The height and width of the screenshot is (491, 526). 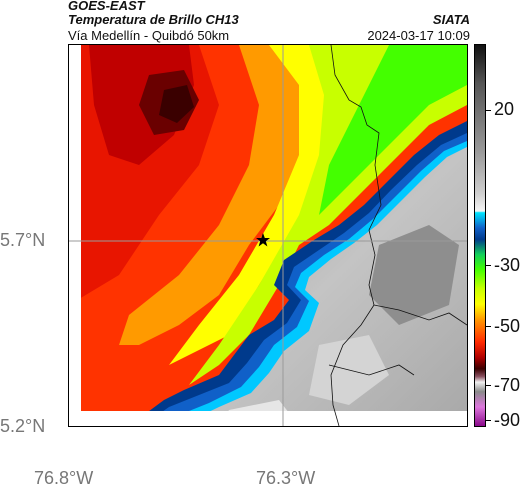 What do you see at coordinates (263, 240) in the screenshot?
I see `star-icon` at bounding box center [263, 240].